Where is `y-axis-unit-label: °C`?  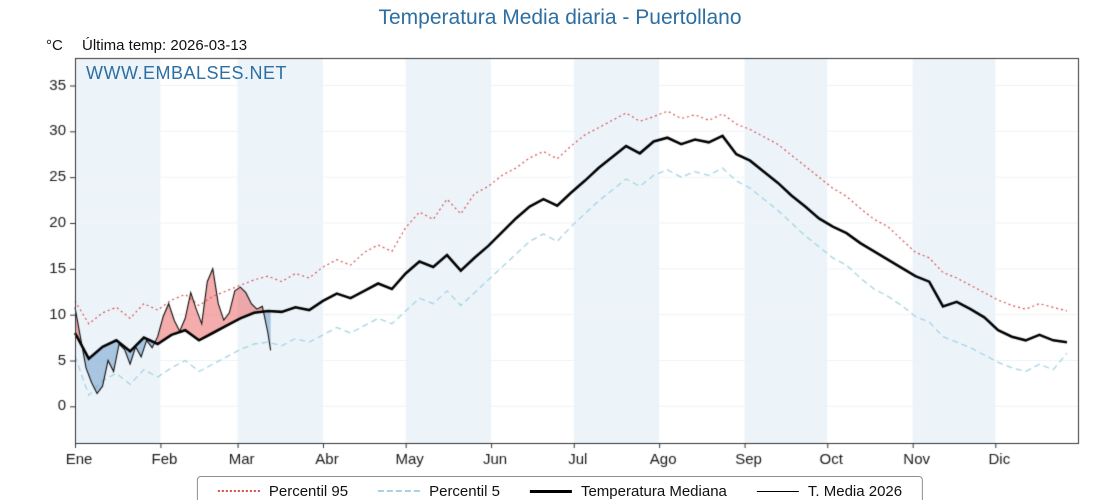 y-axis-unit-label: °C is located at coordinates (54, 45).